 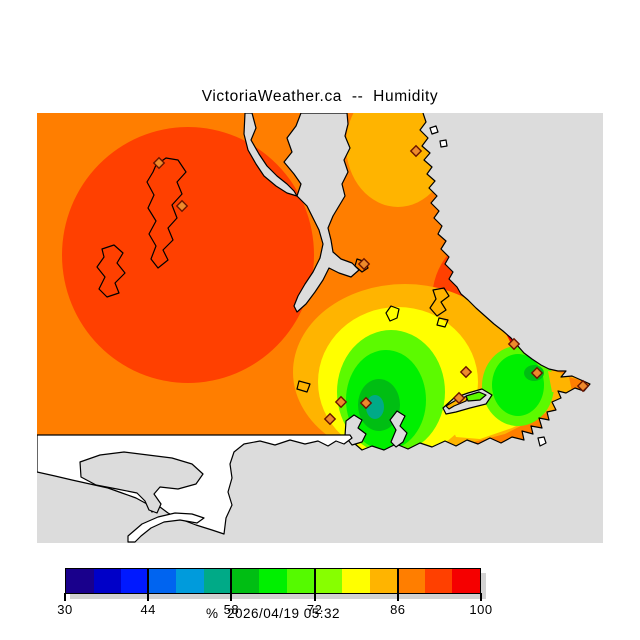 What do you see at coordinates (148, 609) in the screenshot?
I see `colorbar-tick-label: 44` at bounding box center [148, 609].